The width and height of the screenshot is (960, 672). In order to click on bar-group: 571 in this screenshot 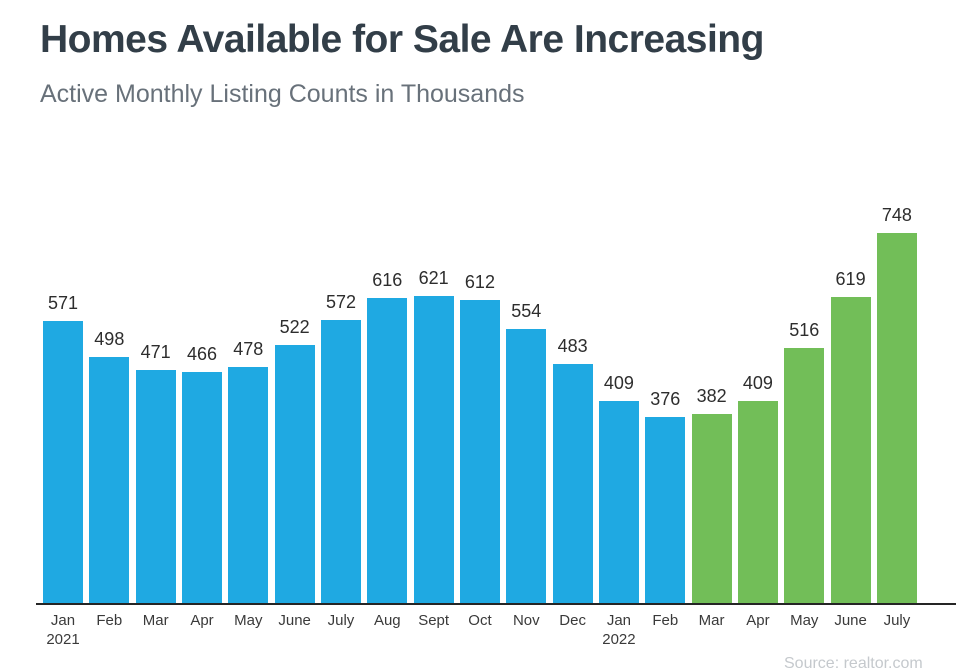, I will do `click(63, 448)`.